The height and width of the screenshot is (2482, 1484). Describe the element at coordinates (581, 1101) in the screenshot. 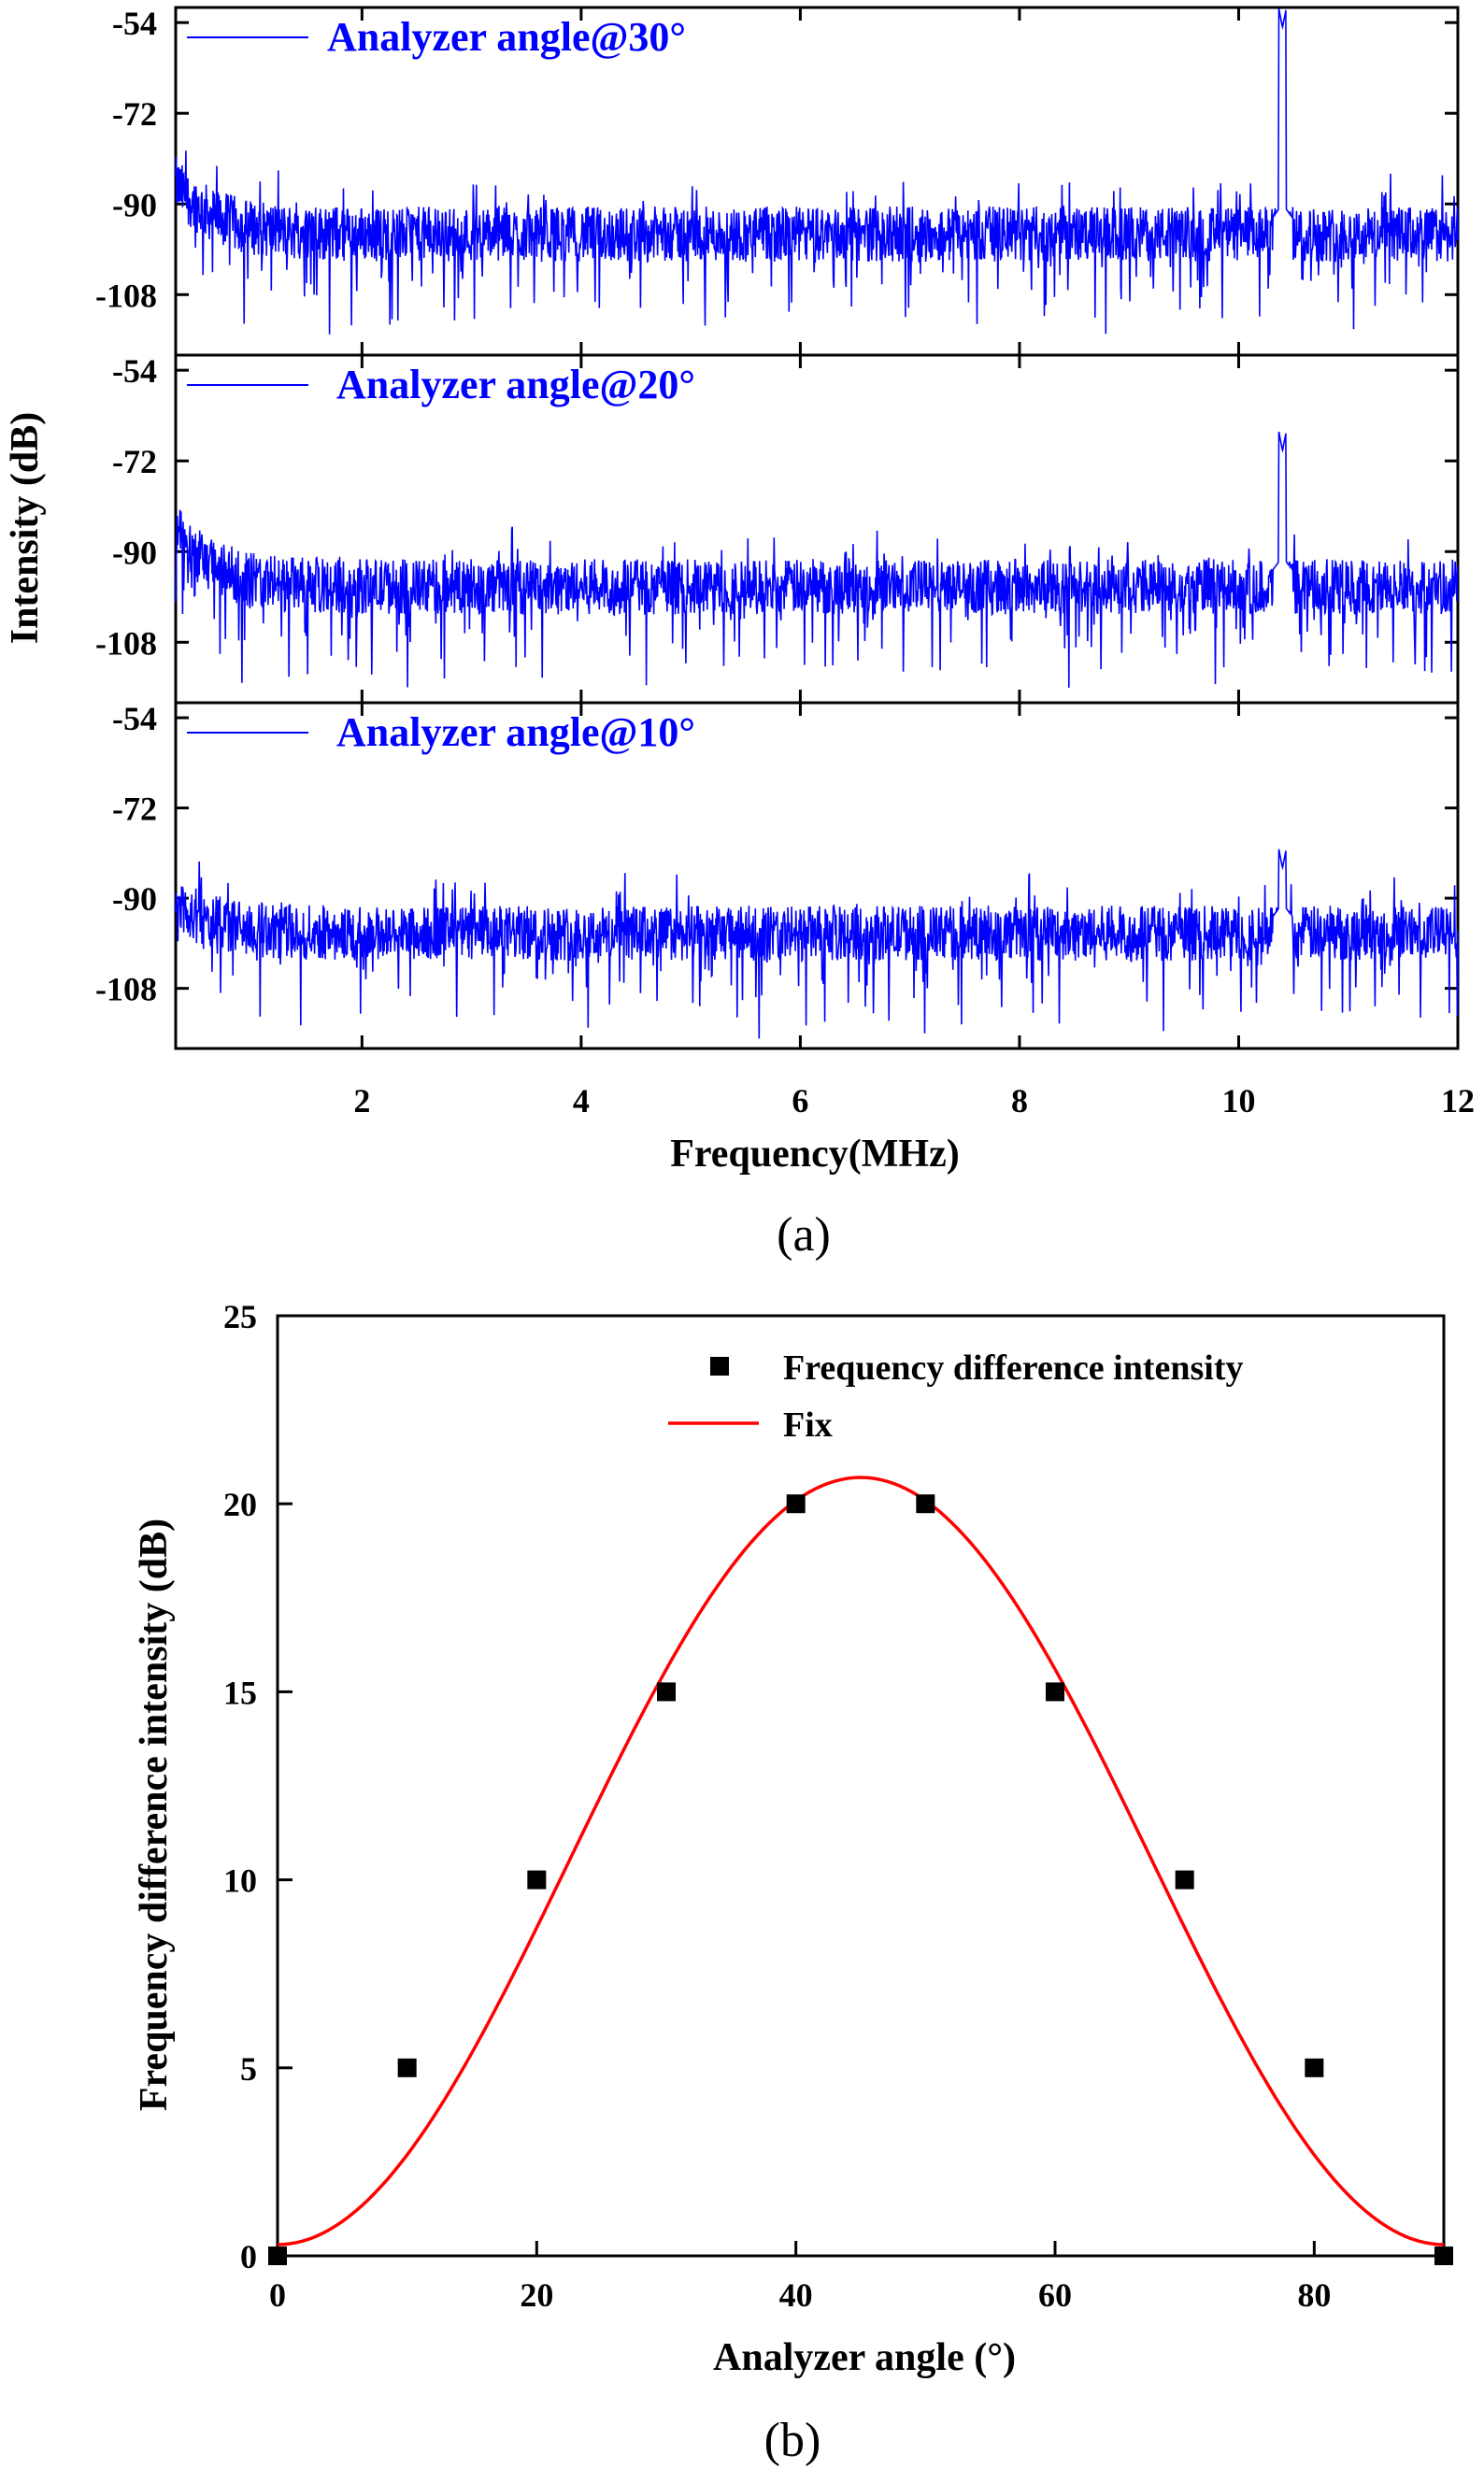

I see `x-tick-label: 4` at that location.